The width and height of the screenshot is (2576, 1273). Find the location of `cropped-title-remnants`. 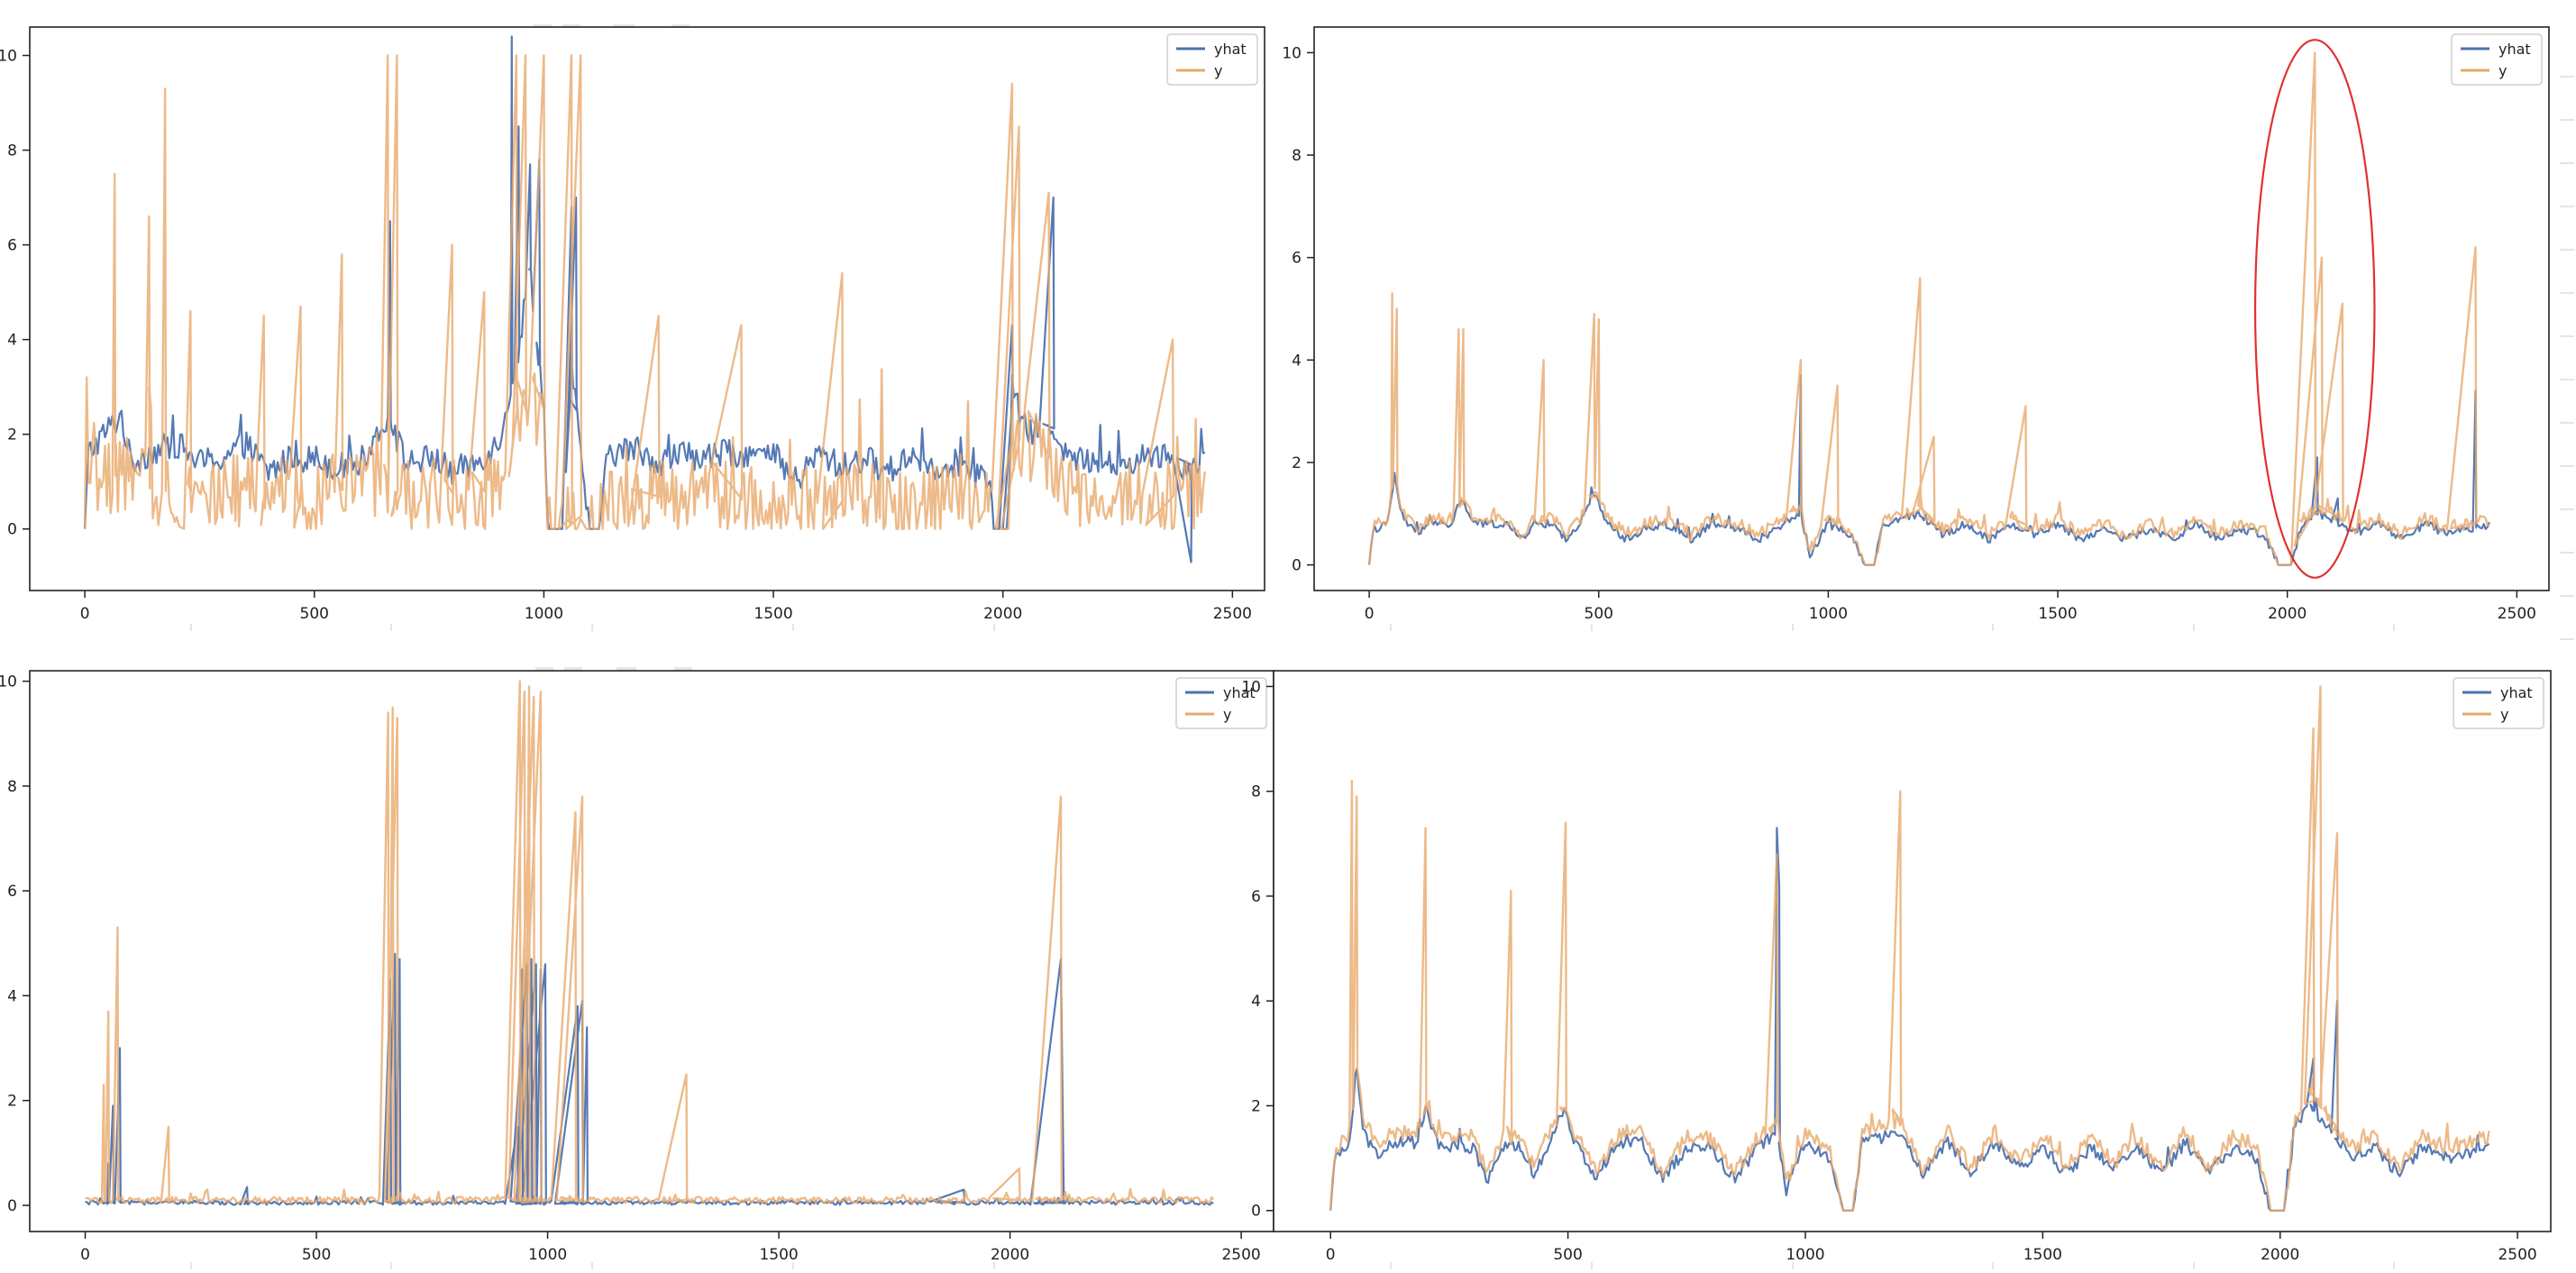

cropped-title-remnants is located at coordinates (613, 347).